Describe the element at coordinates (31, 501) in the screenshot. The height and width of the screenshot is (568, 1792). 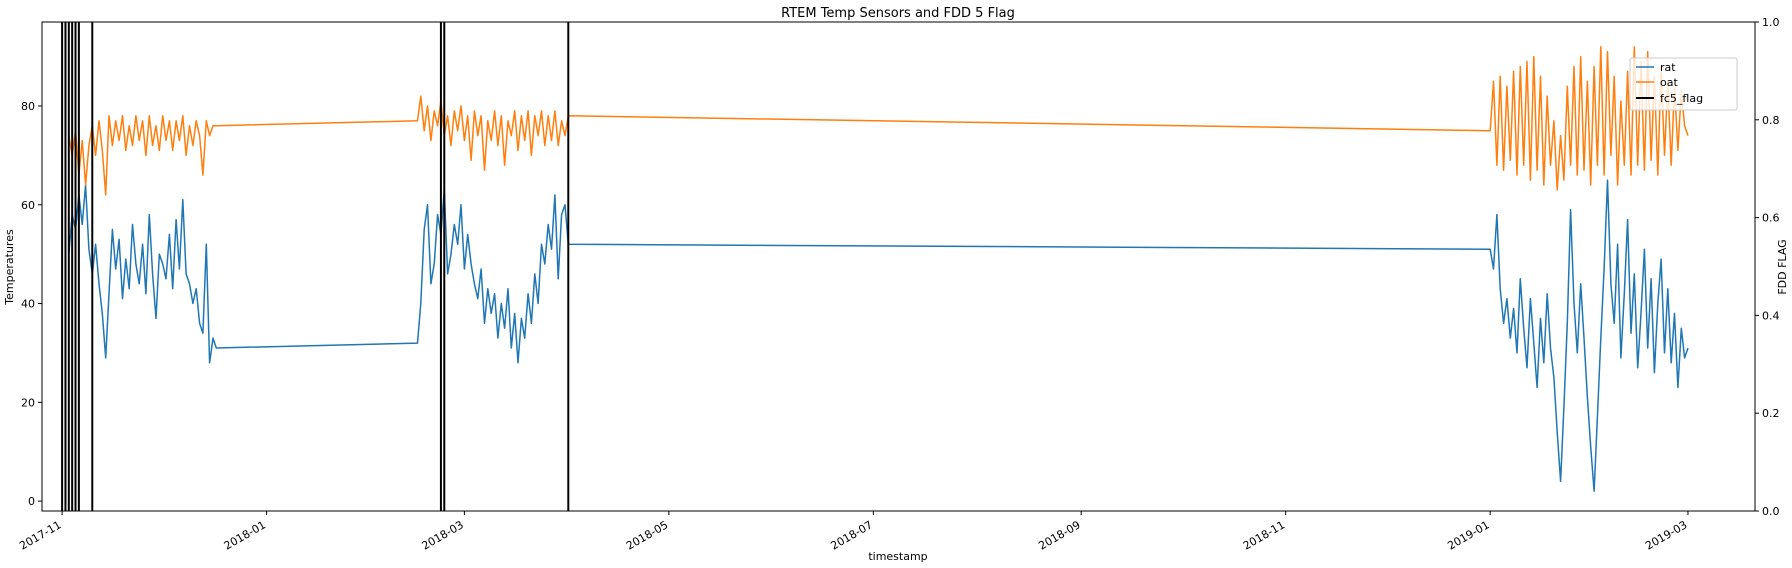
I see `y-tick-label: 0` at that location.